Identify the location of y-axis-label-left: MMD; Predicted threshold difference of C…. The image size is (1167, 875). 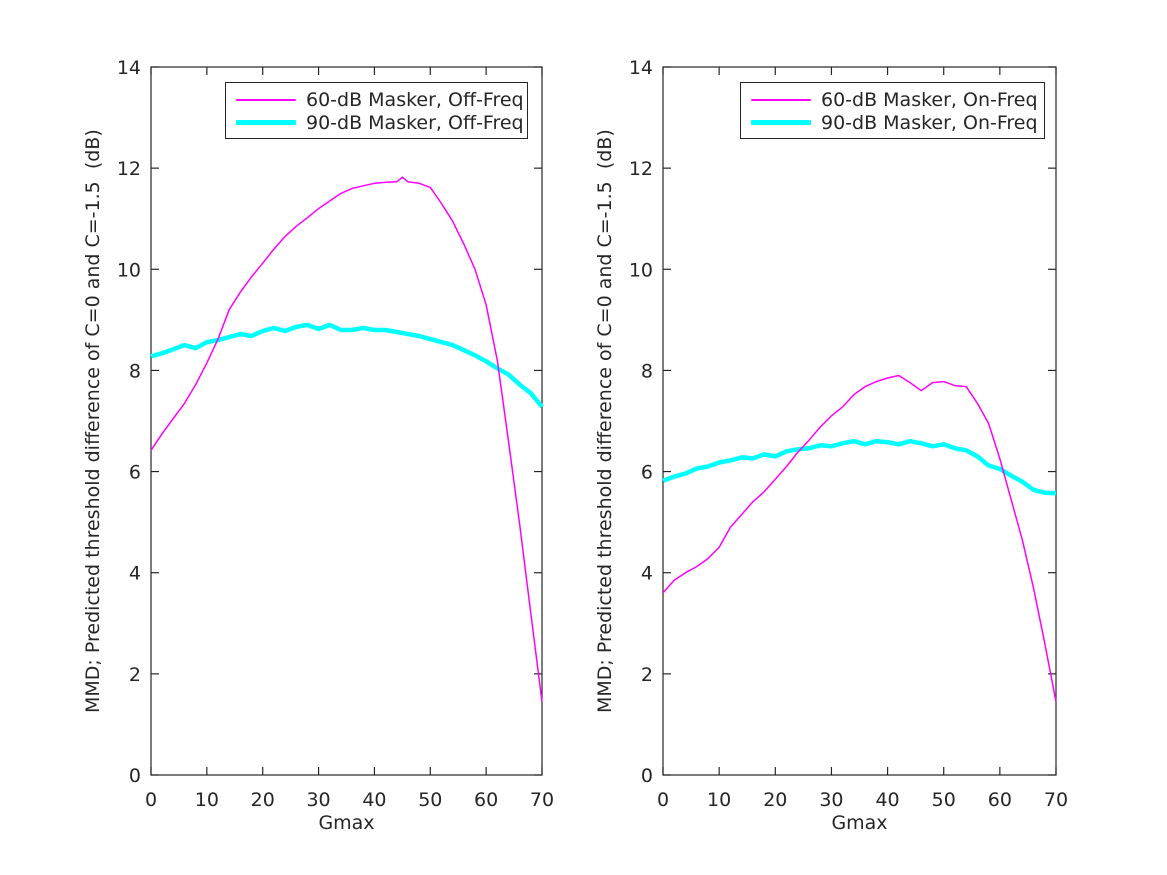
(93, 421).